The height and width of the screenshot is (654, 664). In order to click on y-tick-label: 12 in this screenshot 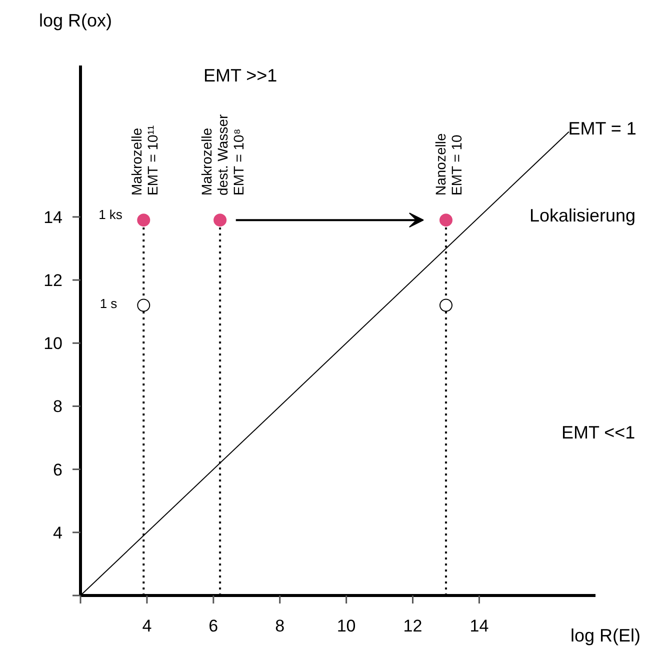, I will do `click(53, 280)`.